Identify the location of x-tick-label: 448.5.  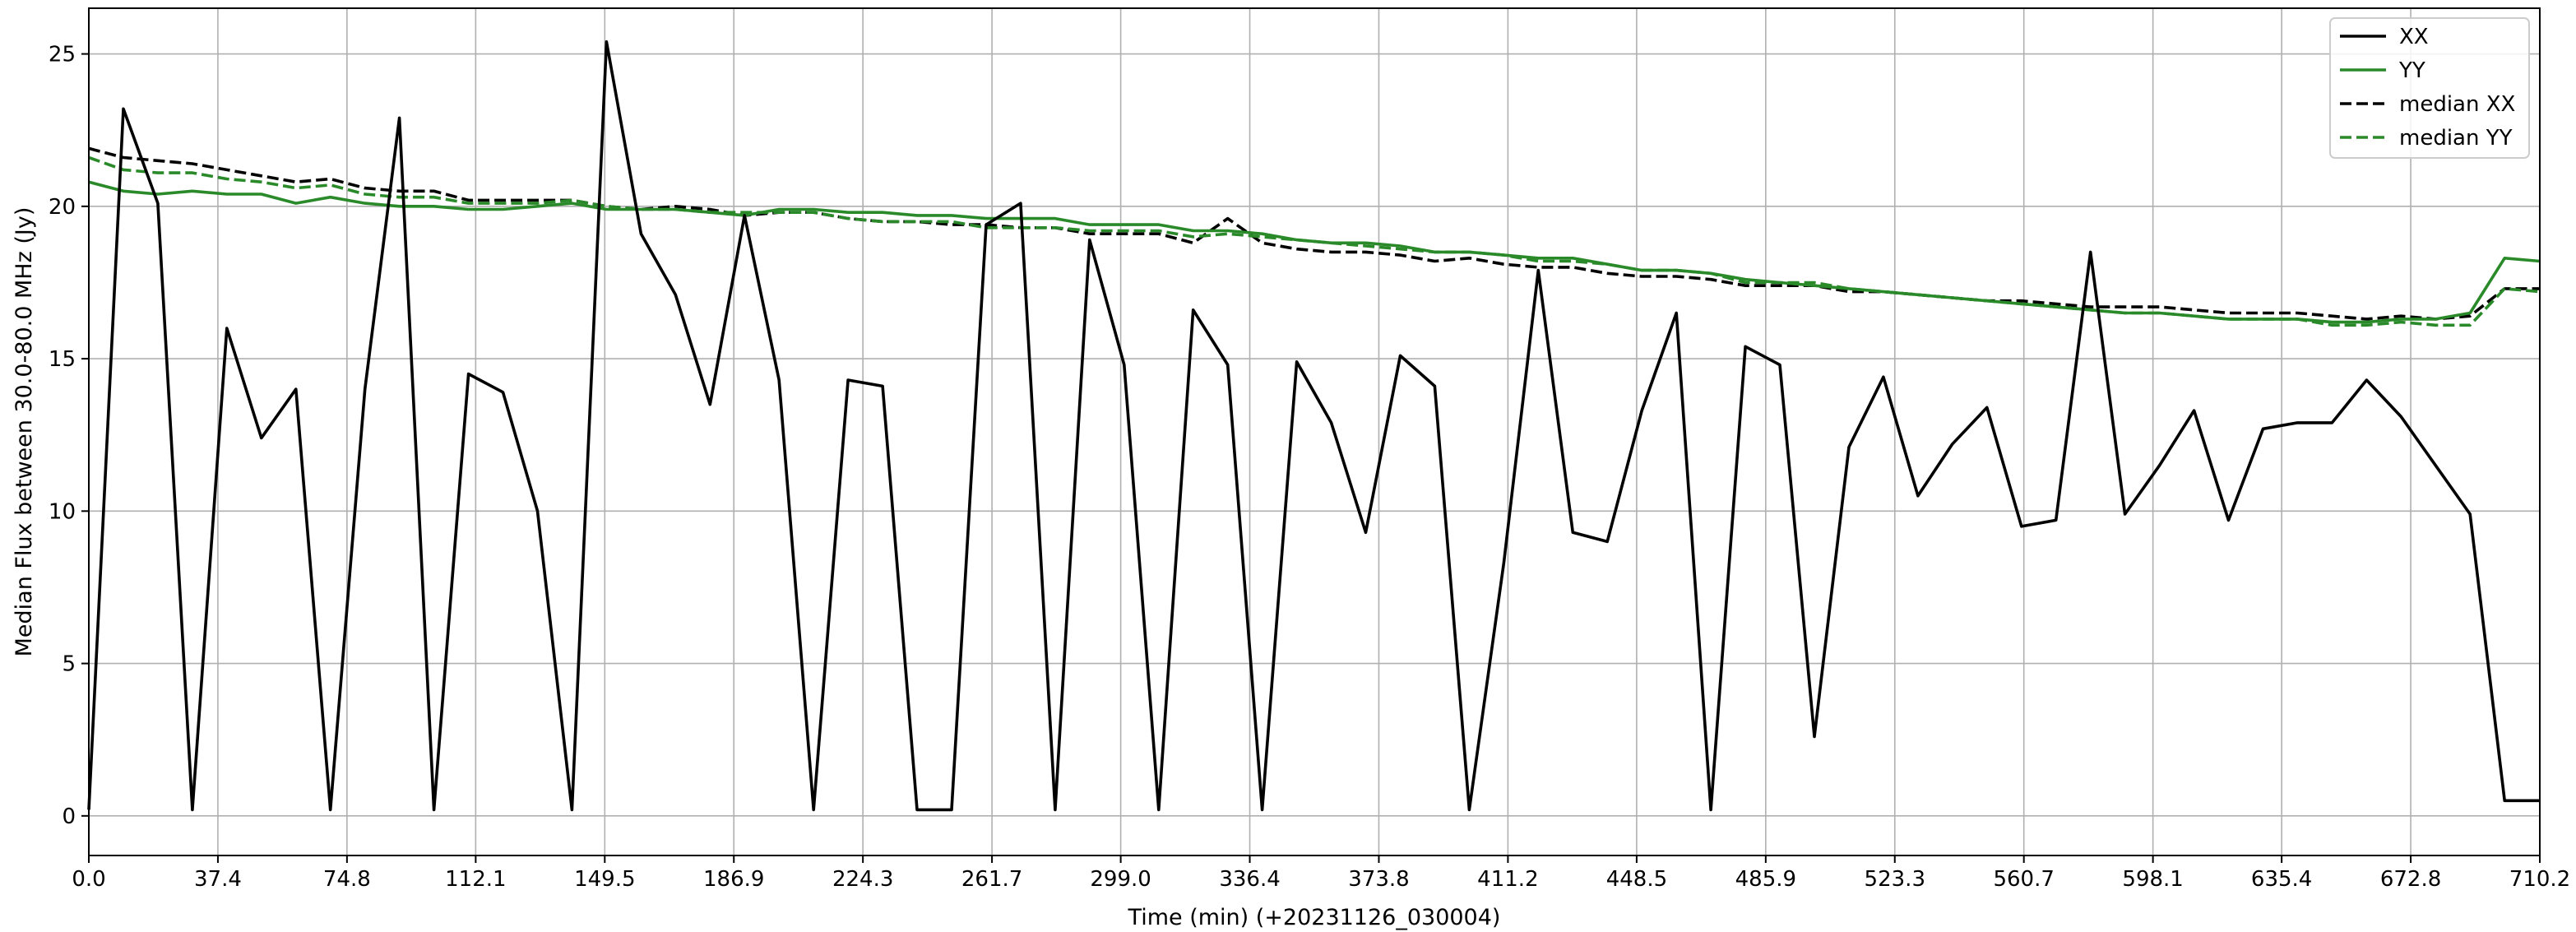
(1637, 879).